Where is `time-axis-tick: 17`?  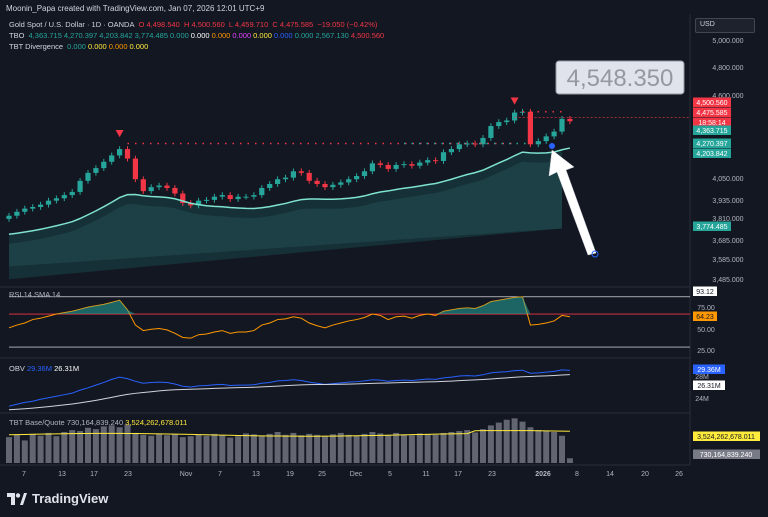 time-axis-tick: 17 is located at coordinates (94, 474).